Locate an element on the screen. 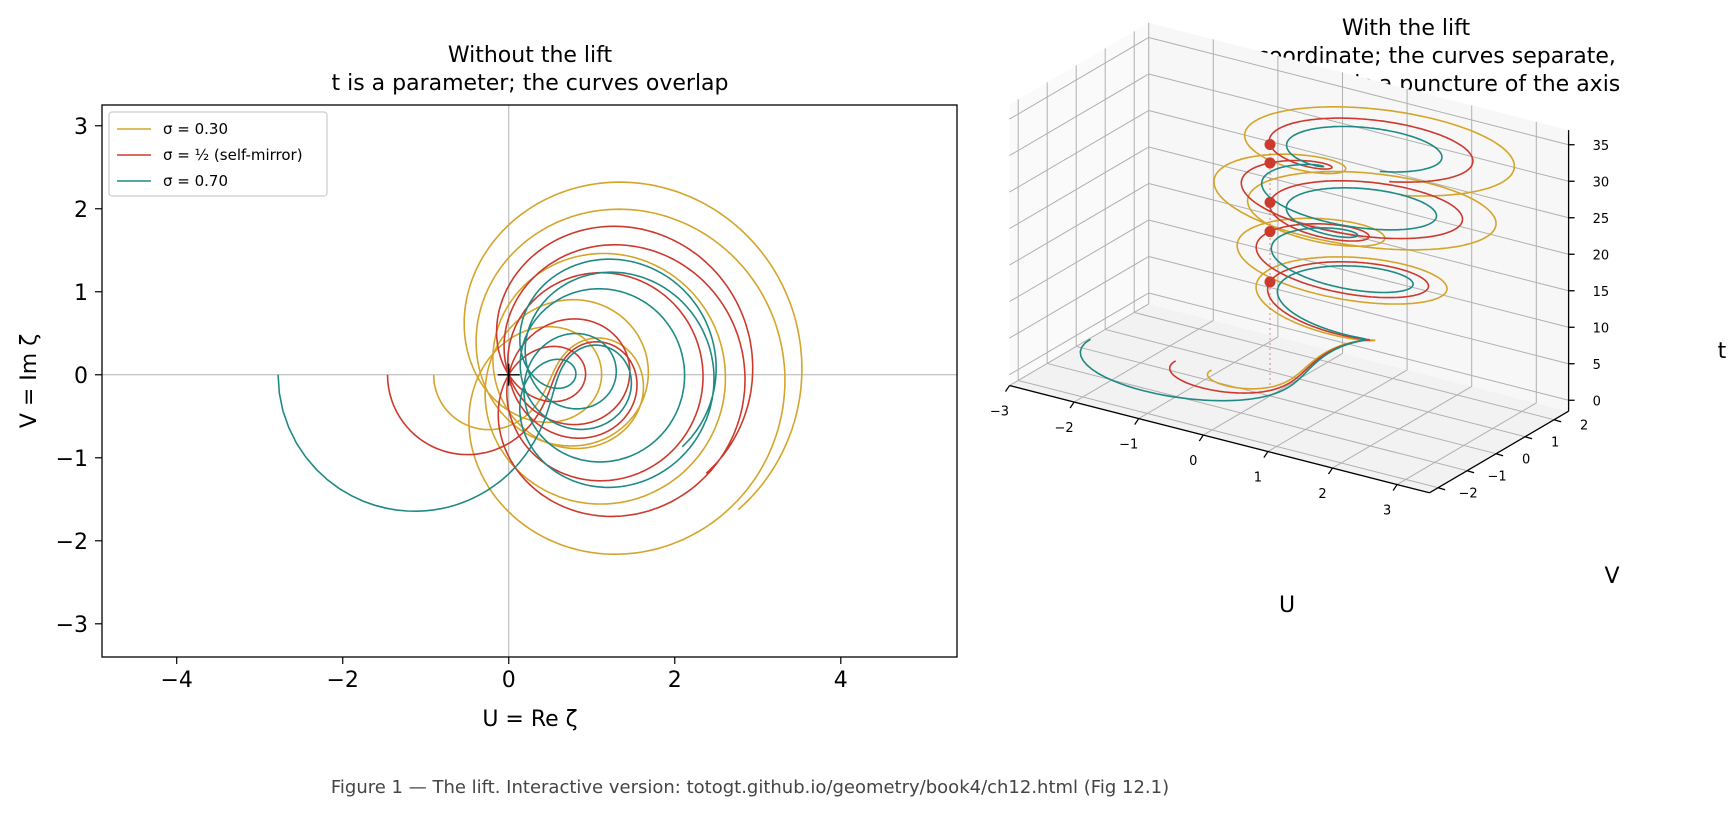 The image size is (1730, 813). y-tick-label: 2 is located at coordinates (81, 210).